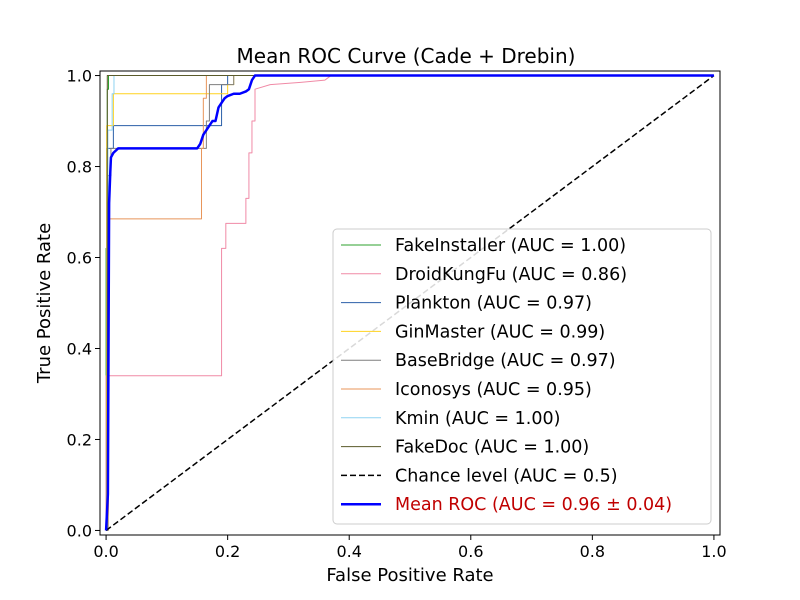  Describe the element at coordinates (500, 332) in the screenshot. I see `legend-label: GinMaster (AUC = 0.99)` at that location.